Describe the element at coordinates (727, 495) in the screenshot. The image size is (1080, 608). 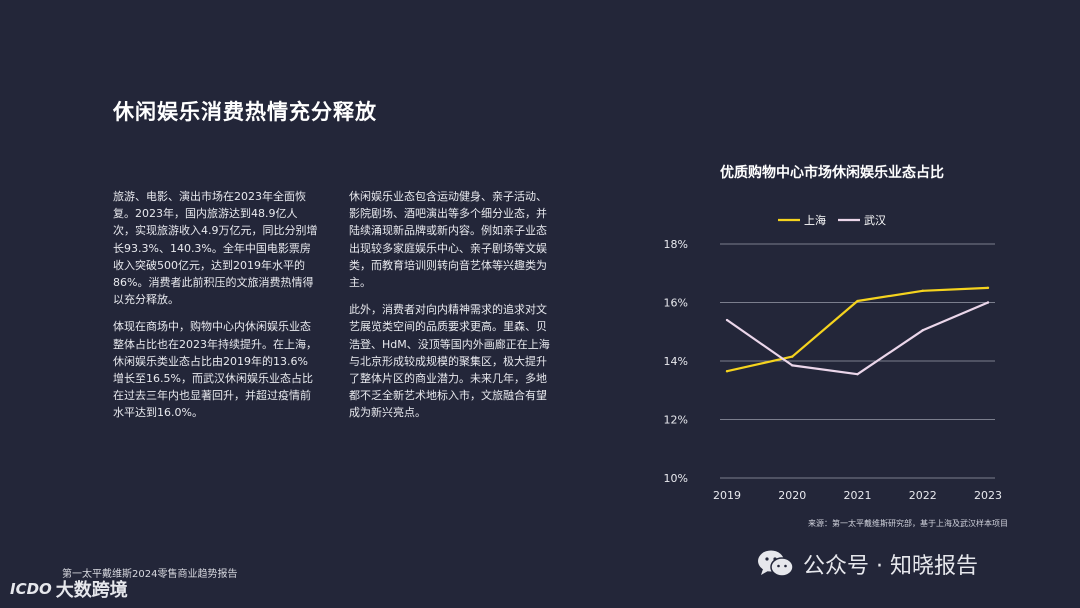
I see `x-tick-label: 2019` at that location.